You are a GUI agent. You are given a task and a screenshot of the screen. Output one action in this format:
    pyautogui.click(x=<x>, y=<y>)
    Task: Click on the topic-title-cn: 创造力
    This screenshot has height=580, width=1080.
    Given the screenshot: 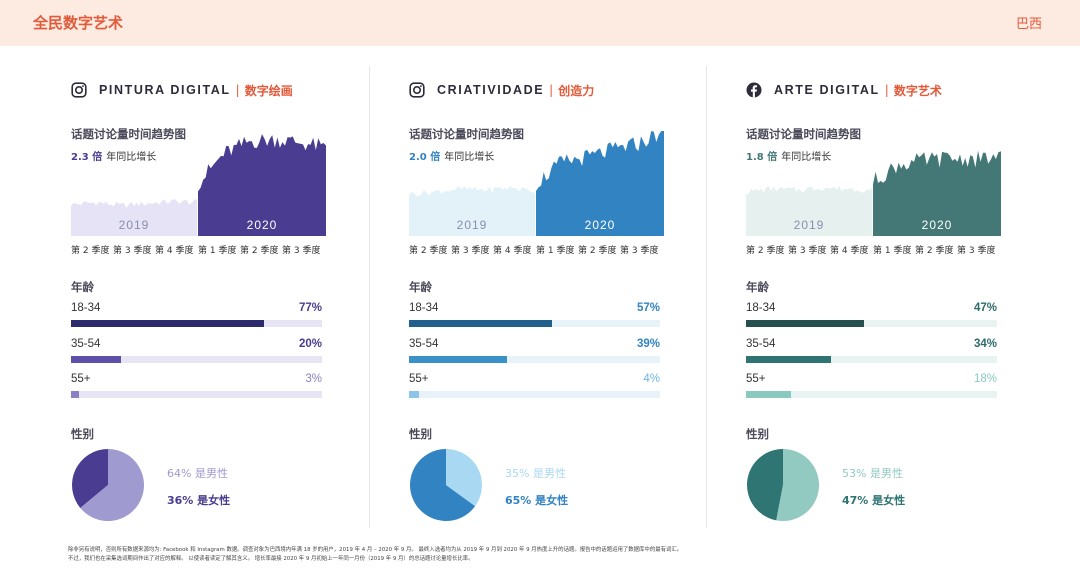 What is the action you would take?
    pyautogui.click(x=576, y=90)
    